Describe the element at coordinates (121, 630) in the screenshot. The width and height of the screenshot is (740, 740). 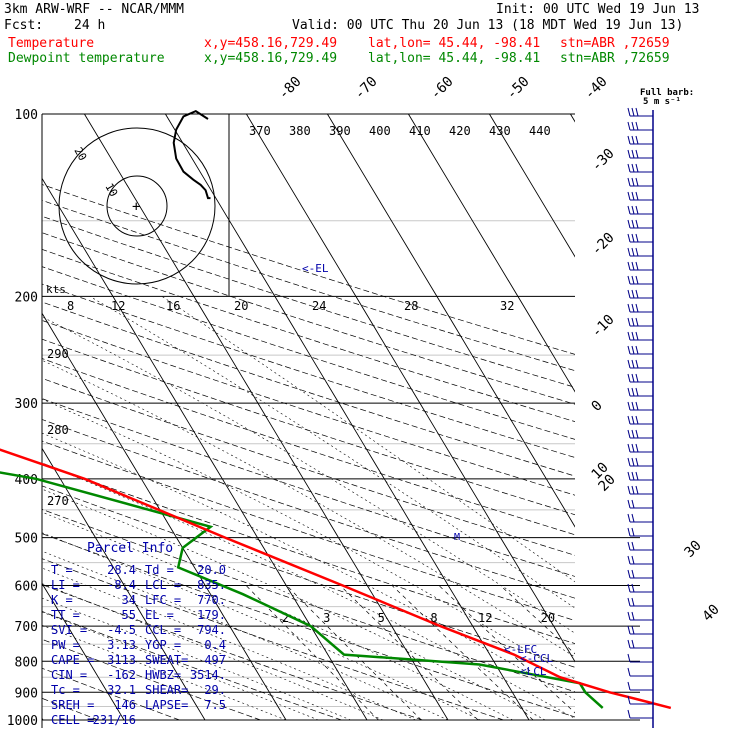
I see `parcel-value: -4.5` at that location.